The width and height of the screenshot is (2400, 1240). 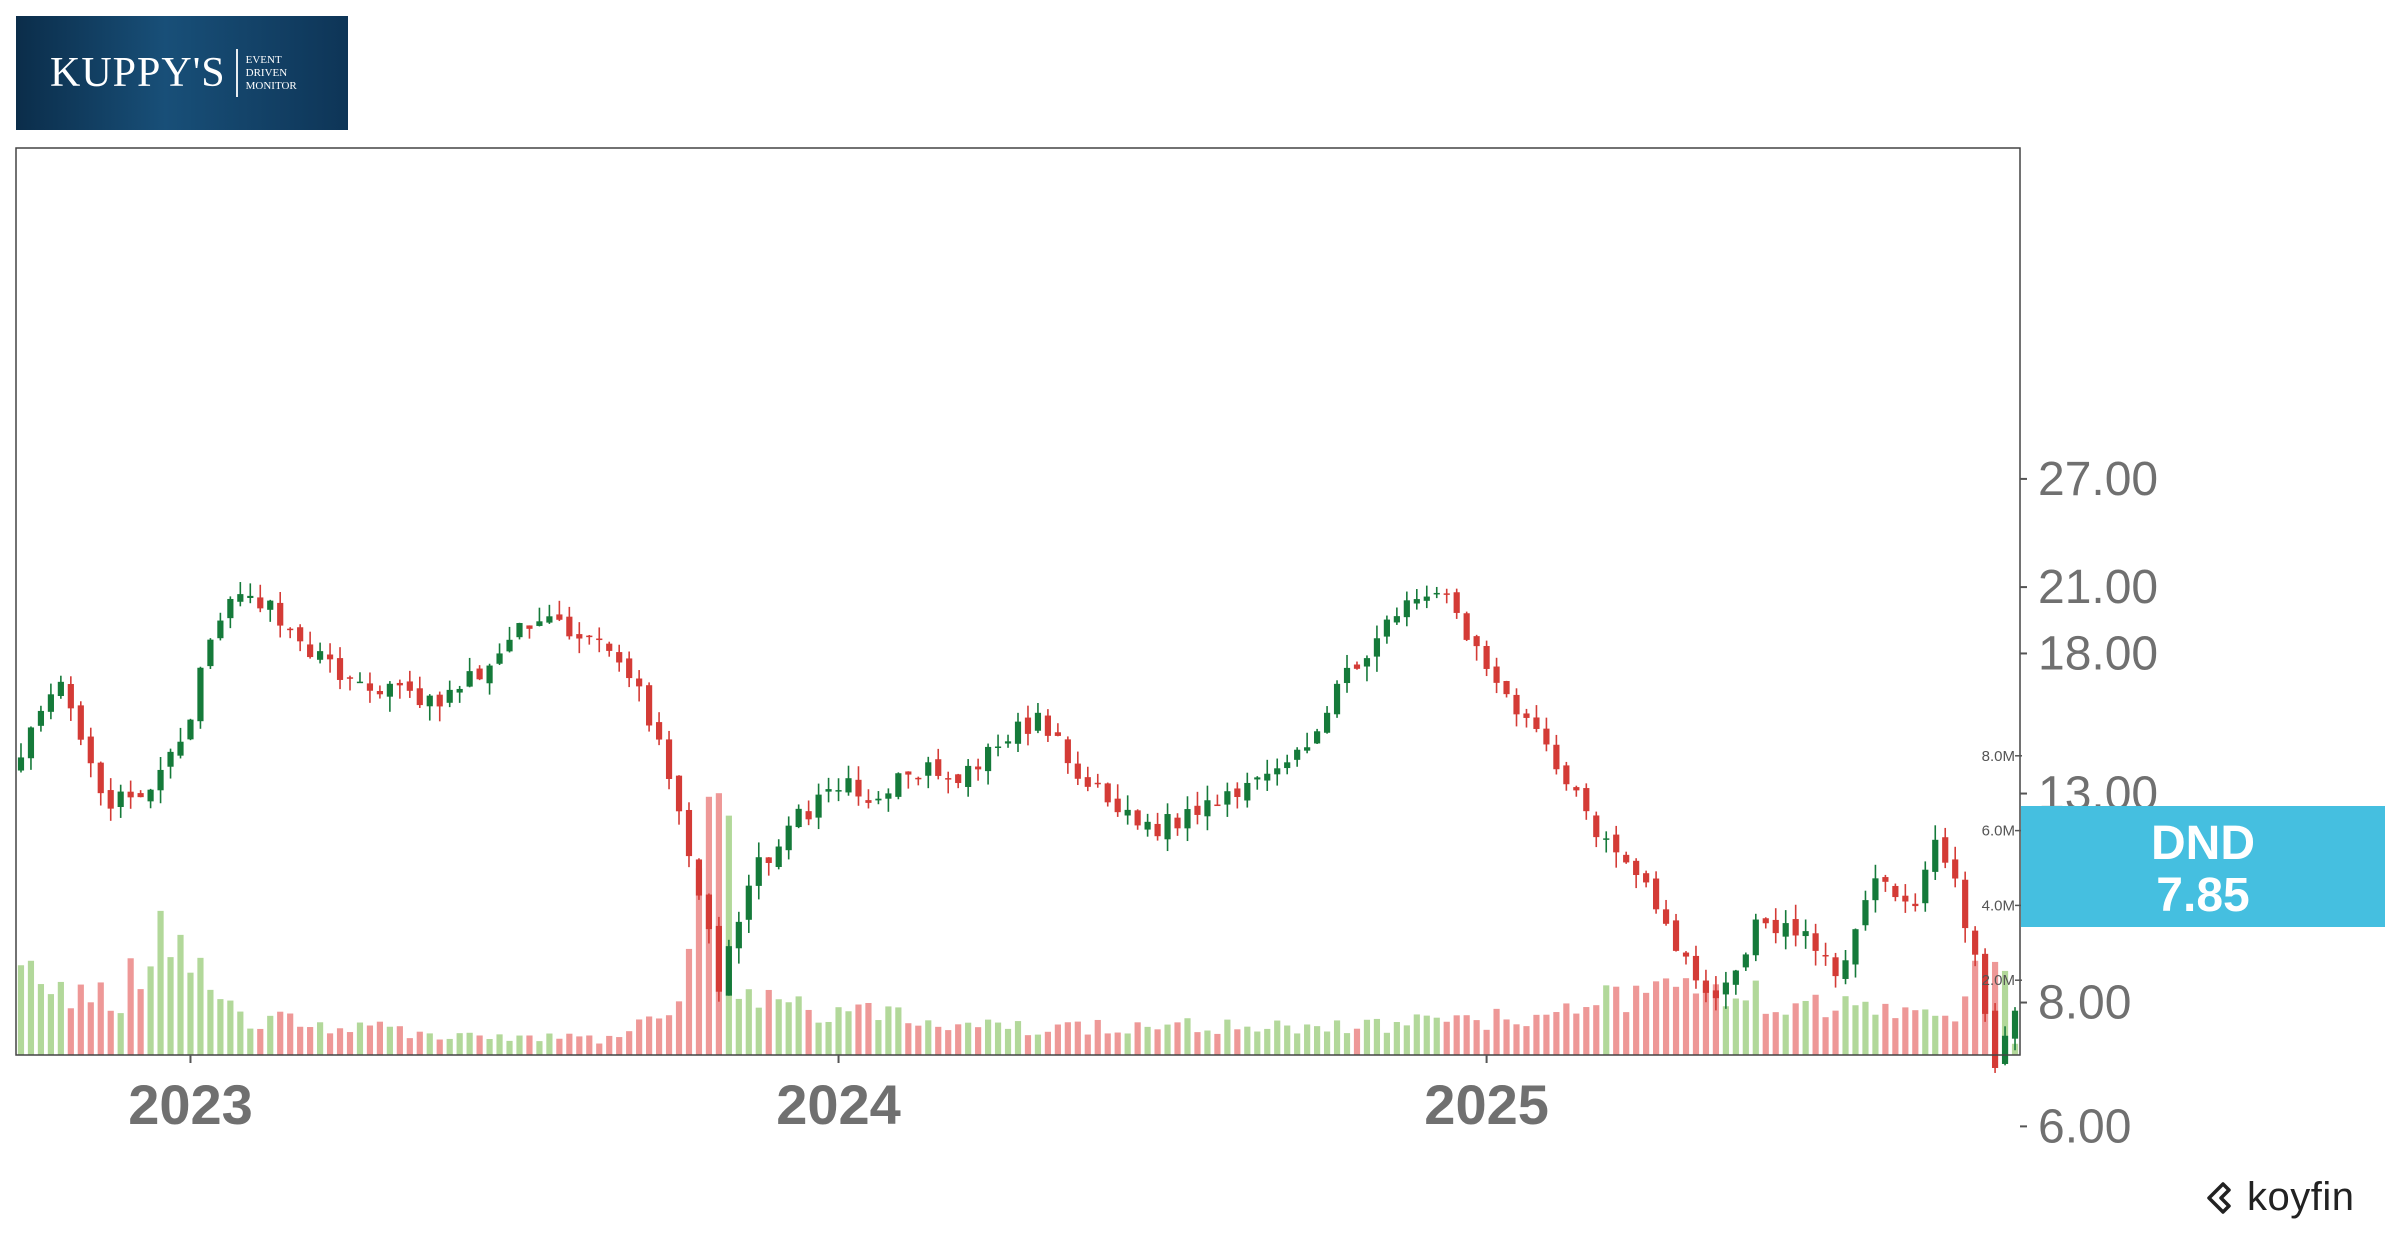 What do you see at coordinates (2098, 479) in the screenshot?
I see `price-tick-label: 27.00` at bounding box center [2098, 479].